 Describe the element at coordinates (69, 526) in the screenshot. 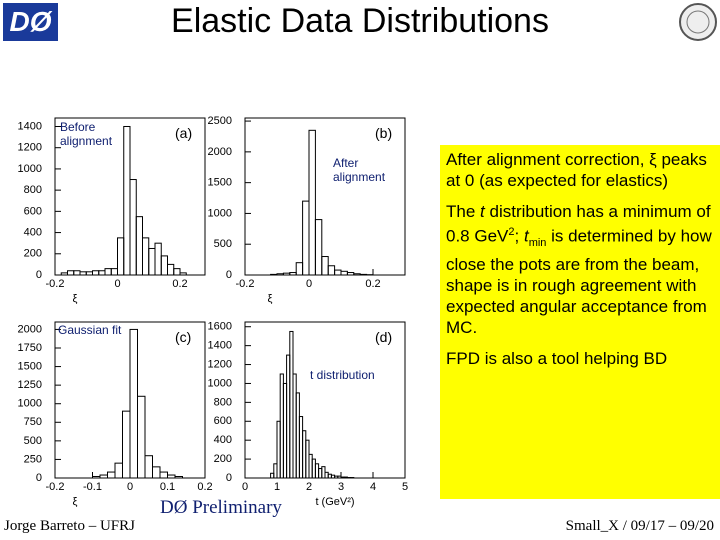

I see `author: Jorge Barreto – UFRJ` at that location.